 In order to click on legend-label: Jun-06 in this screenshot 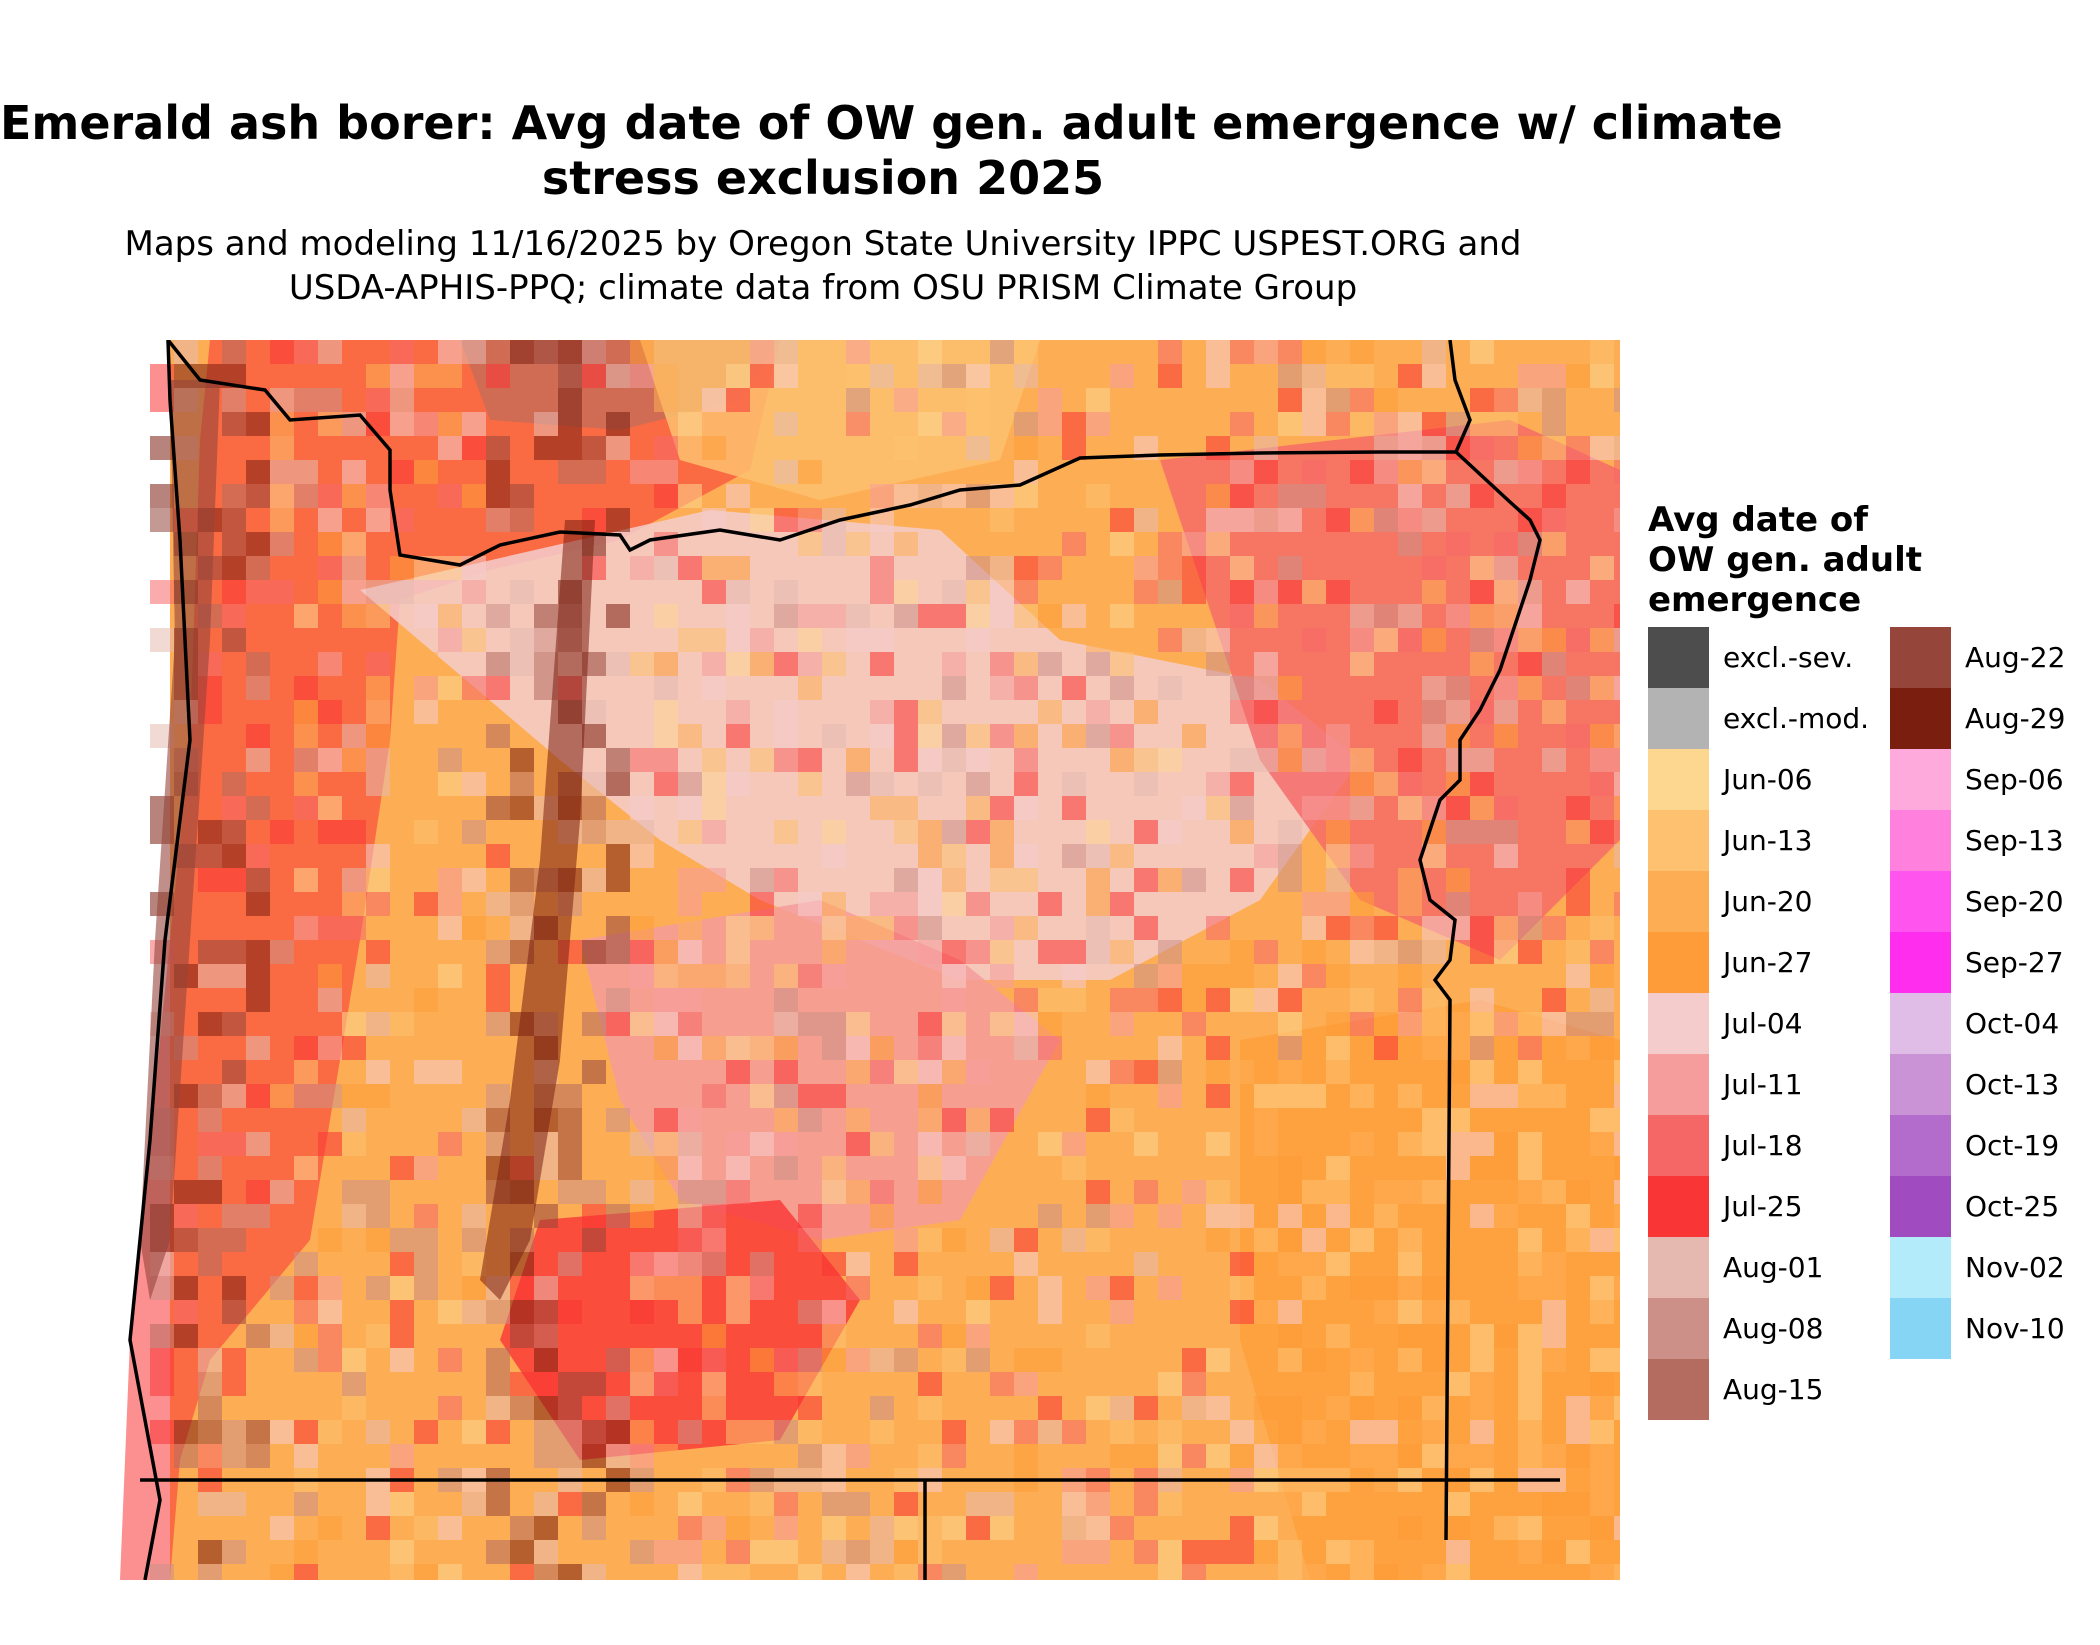, I will do `click(1768, 779)`.